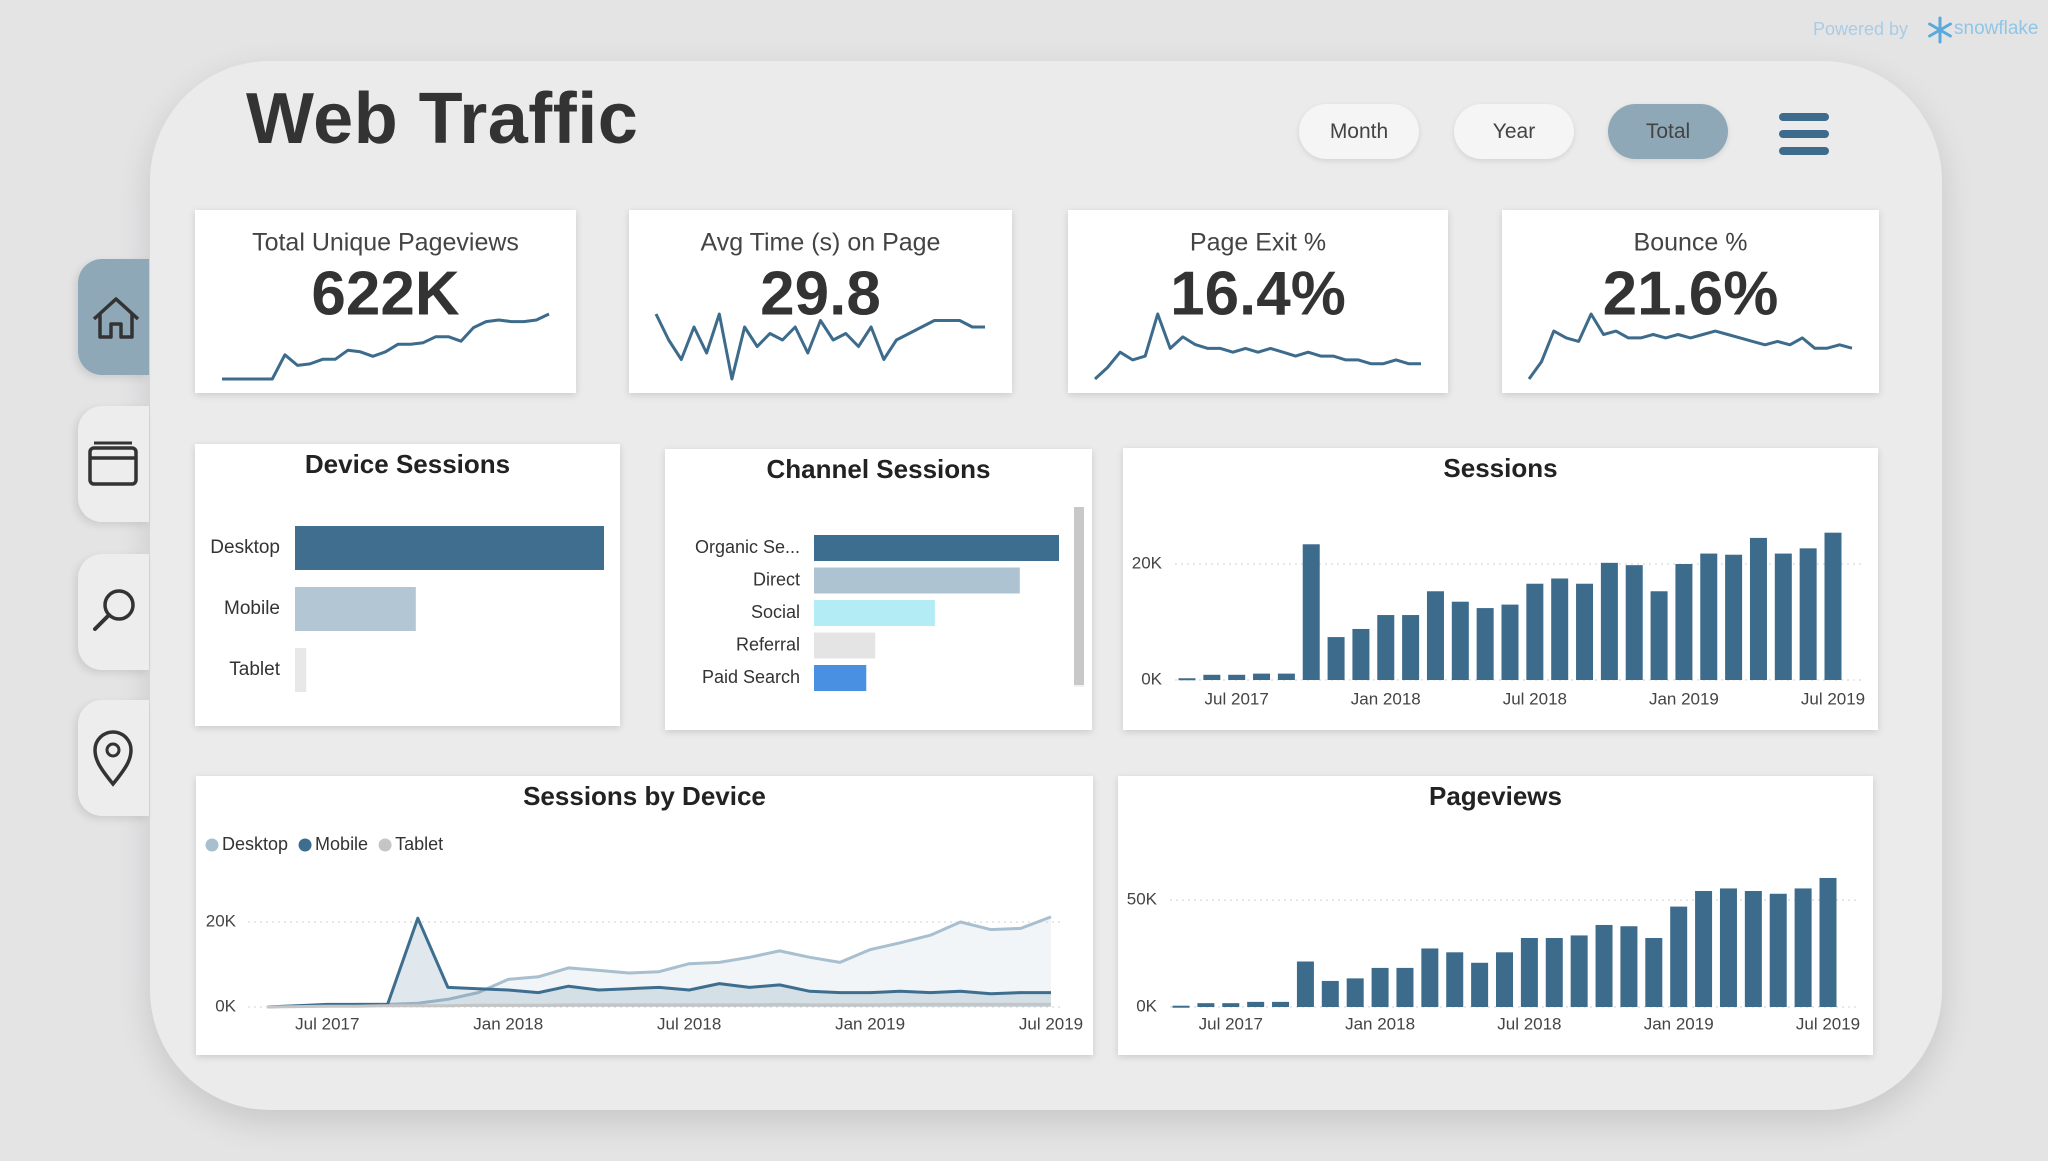 This screenshot has width=2048, height=1161. I want to click on powered-by-text: Powered by, so click(1860, 29).